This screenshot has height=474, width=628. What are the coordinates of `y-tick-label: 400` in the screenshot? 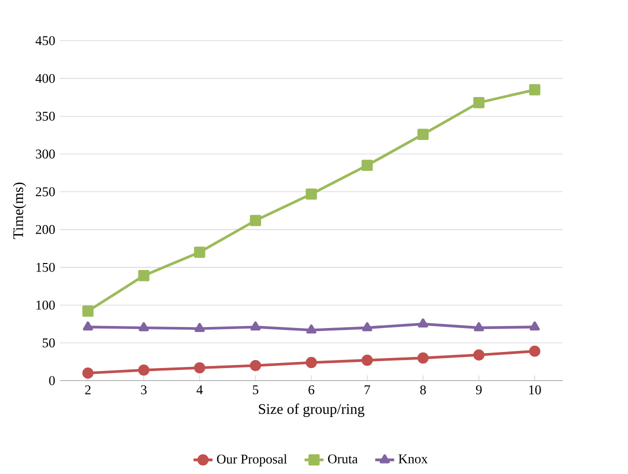 It's located at (45, 78).